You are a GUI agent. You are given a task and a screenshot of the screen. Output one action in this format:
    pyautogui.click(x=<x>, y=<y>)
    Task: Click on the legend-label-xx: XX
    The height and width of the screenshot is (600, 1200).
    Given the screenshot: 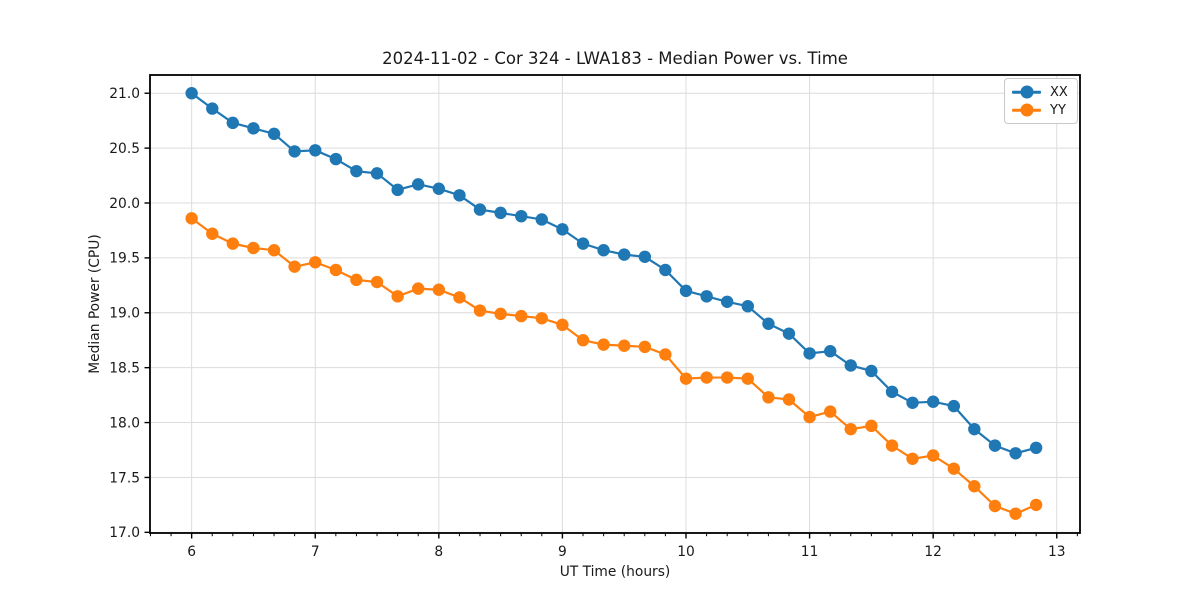 What is the action you would take?
    pyautogui.click(x=1059, y=92)
    